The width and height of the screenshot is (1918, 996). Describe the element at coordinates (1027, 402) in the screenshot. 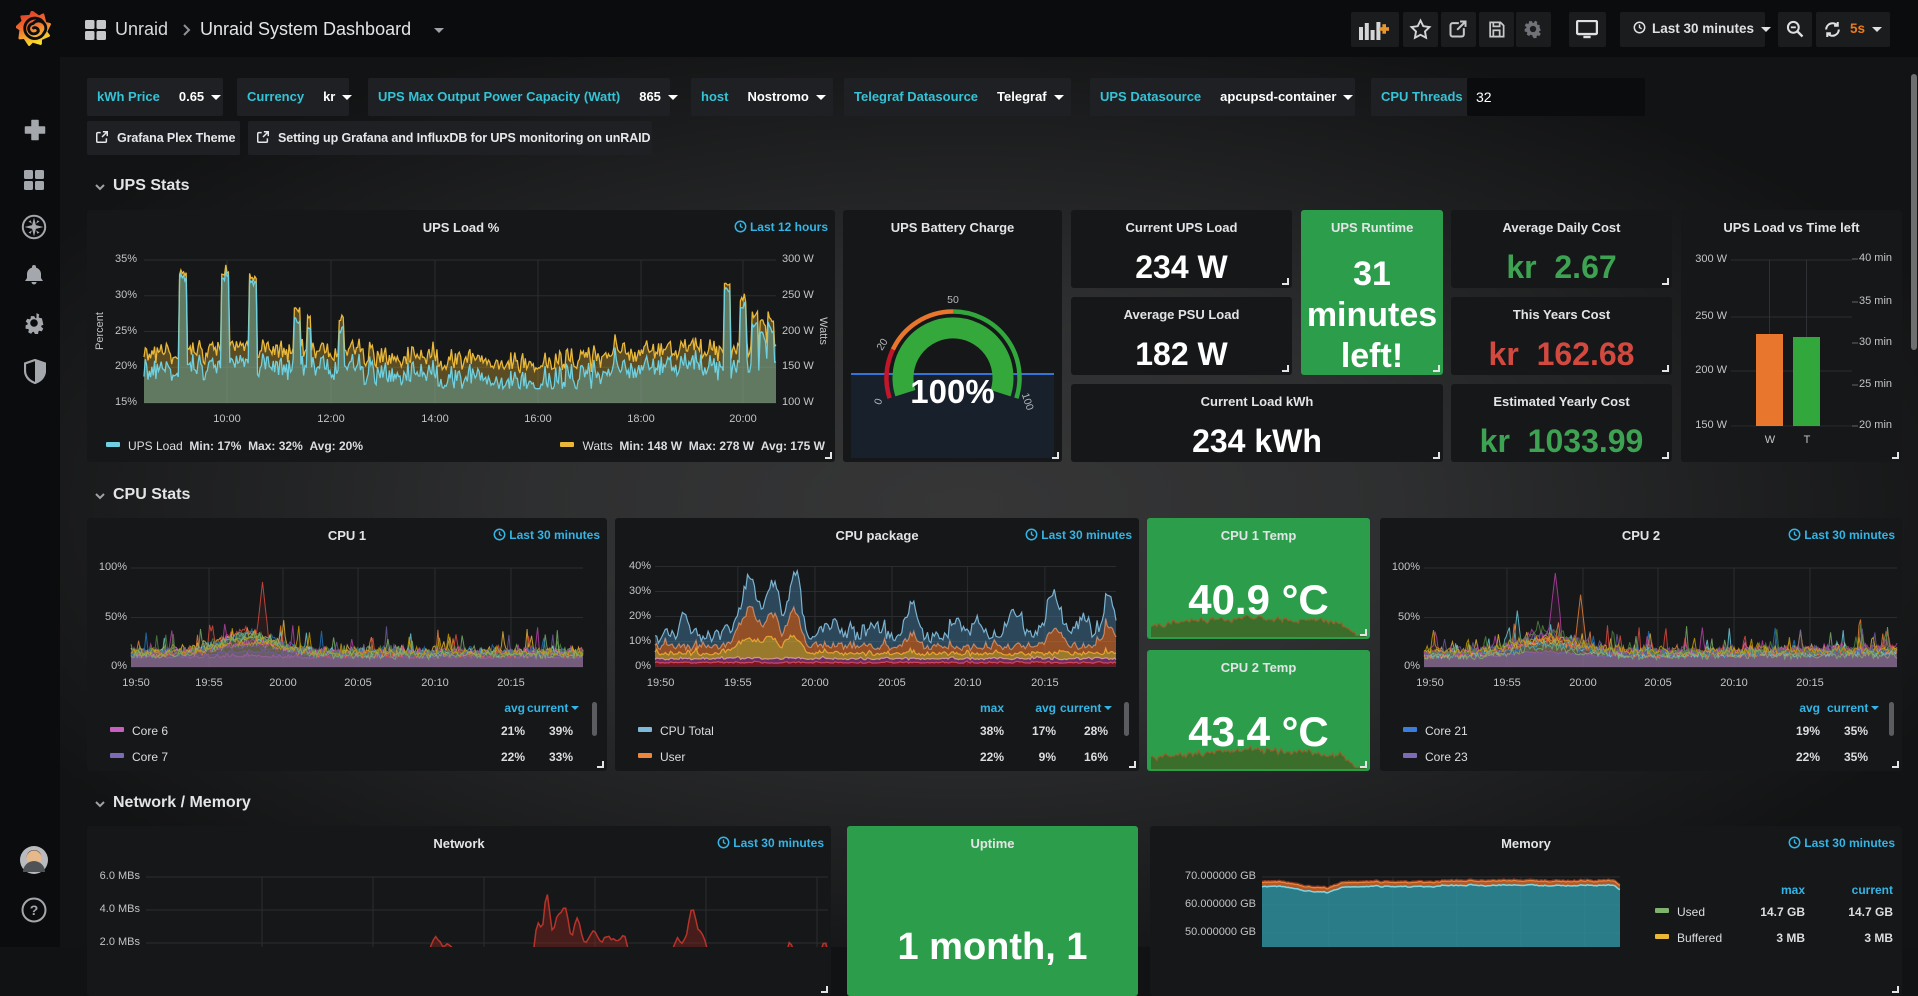

I see `svg-text: 100` at that location.